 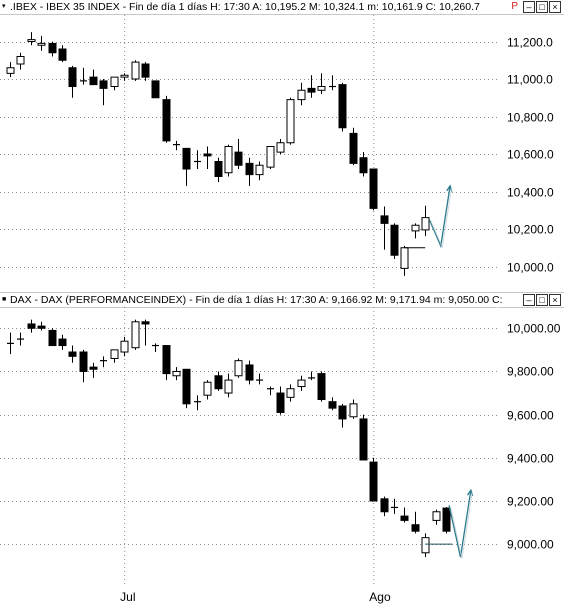 I want to click on ibex-menu-glyph: ▾, so click(x=4, y=6).